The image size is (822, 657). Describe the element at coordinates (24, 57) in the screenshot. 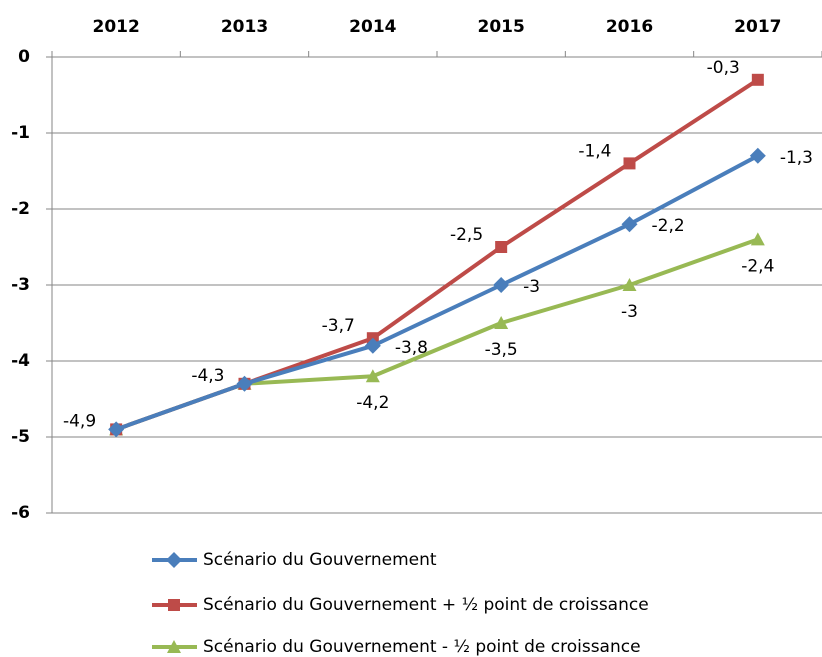

I see `y-tick-label: 0` at that location.